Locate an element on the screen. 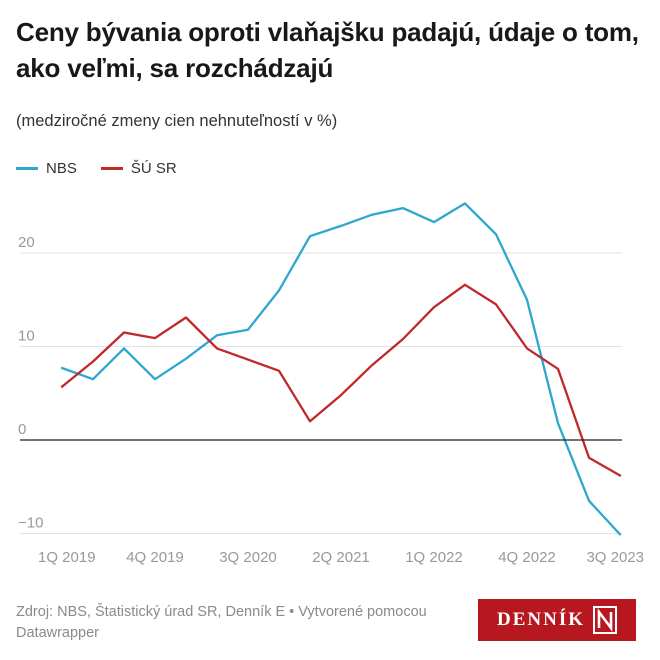 The width and height of the screenshot is (660, 660). dennik-logo: DENNÍK is located at coordinates (557, 620).